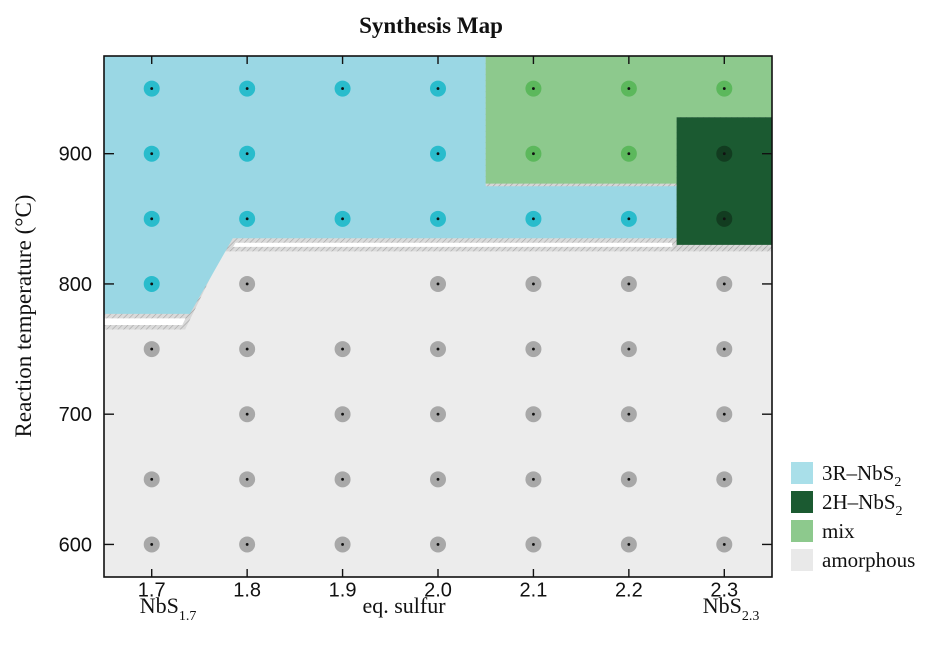  Describe the element at coordinates (629, 591) in the screenshot. I see `x-tick-label: 2.2` at that location.